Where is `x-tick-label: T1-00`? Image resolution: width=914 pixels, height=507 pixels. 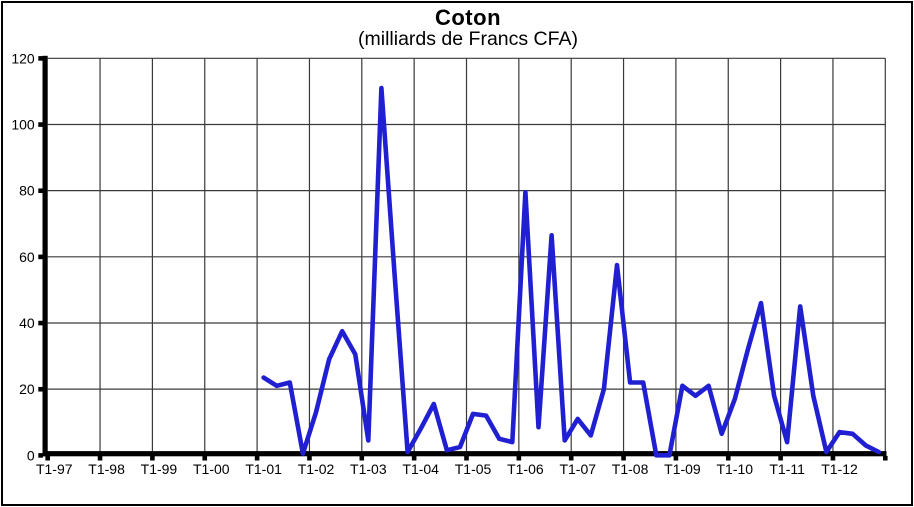 x-tick-label: T1-00 is located at coordinates (211, 469).